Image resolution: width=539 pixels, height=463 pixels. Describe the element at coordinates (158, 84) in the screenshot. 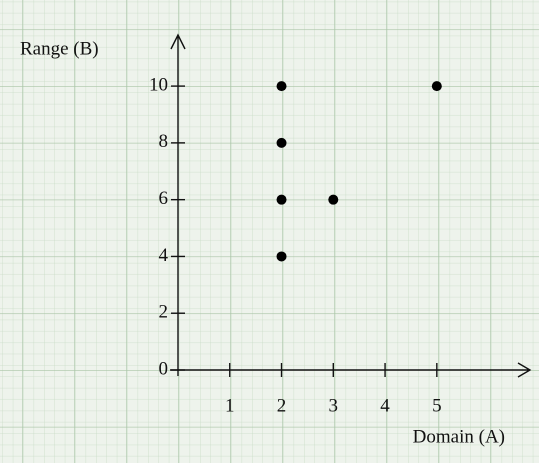

I see `y-tick-label: 10` at that location.